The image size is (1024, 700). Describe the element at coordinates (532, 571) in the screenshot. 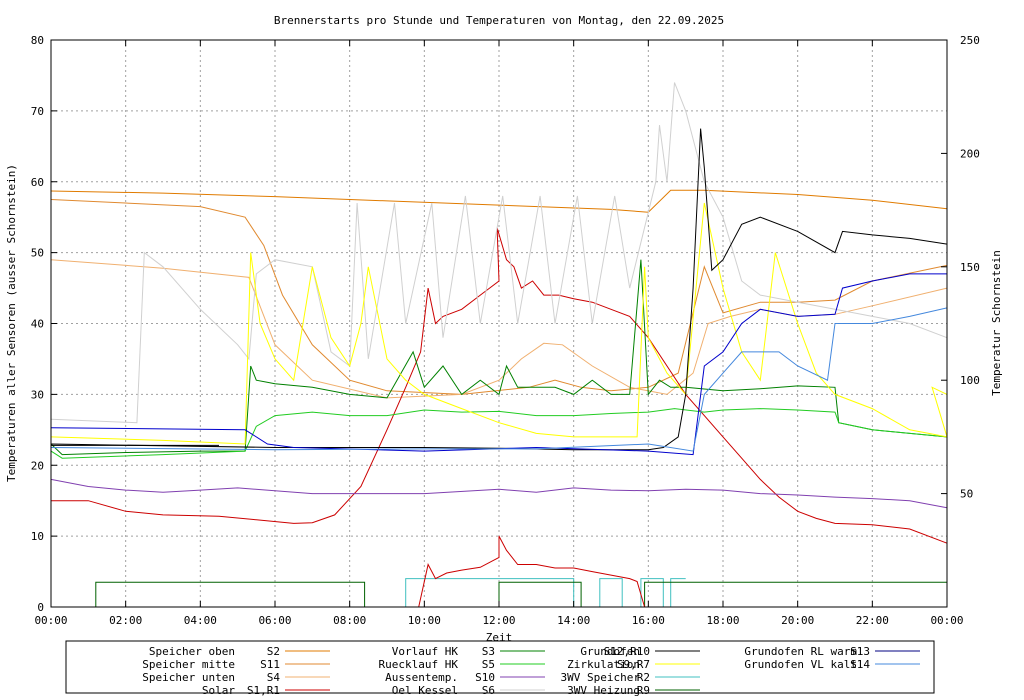

I see `burner-starts-line` at that location.